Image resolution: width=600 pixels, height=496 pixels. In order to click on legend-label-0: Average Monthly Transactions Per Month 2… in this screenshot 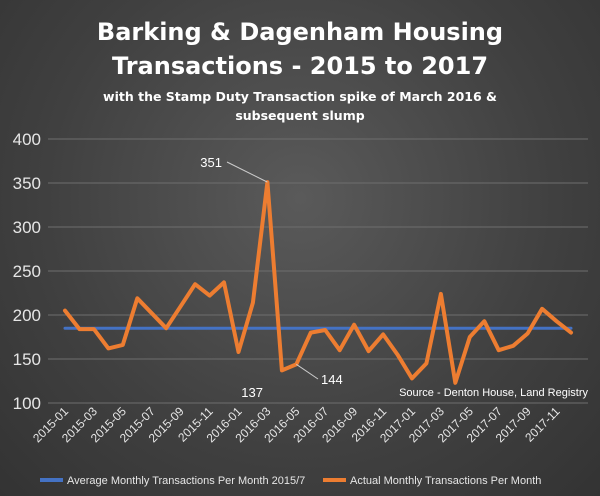, I will do `click(186, 481)`.